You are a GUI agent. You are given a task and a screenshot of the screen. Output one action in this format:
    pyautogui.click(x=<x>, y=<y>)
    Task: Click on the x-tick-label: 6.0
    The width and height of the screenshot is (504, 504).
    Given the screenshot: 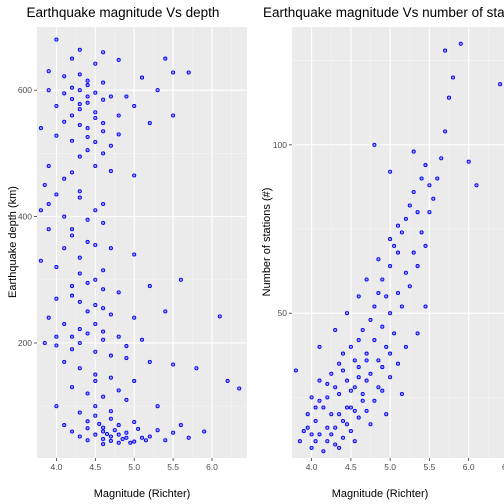 What is the action you would take?
    pyautogui.click(x=469, y=467)
    